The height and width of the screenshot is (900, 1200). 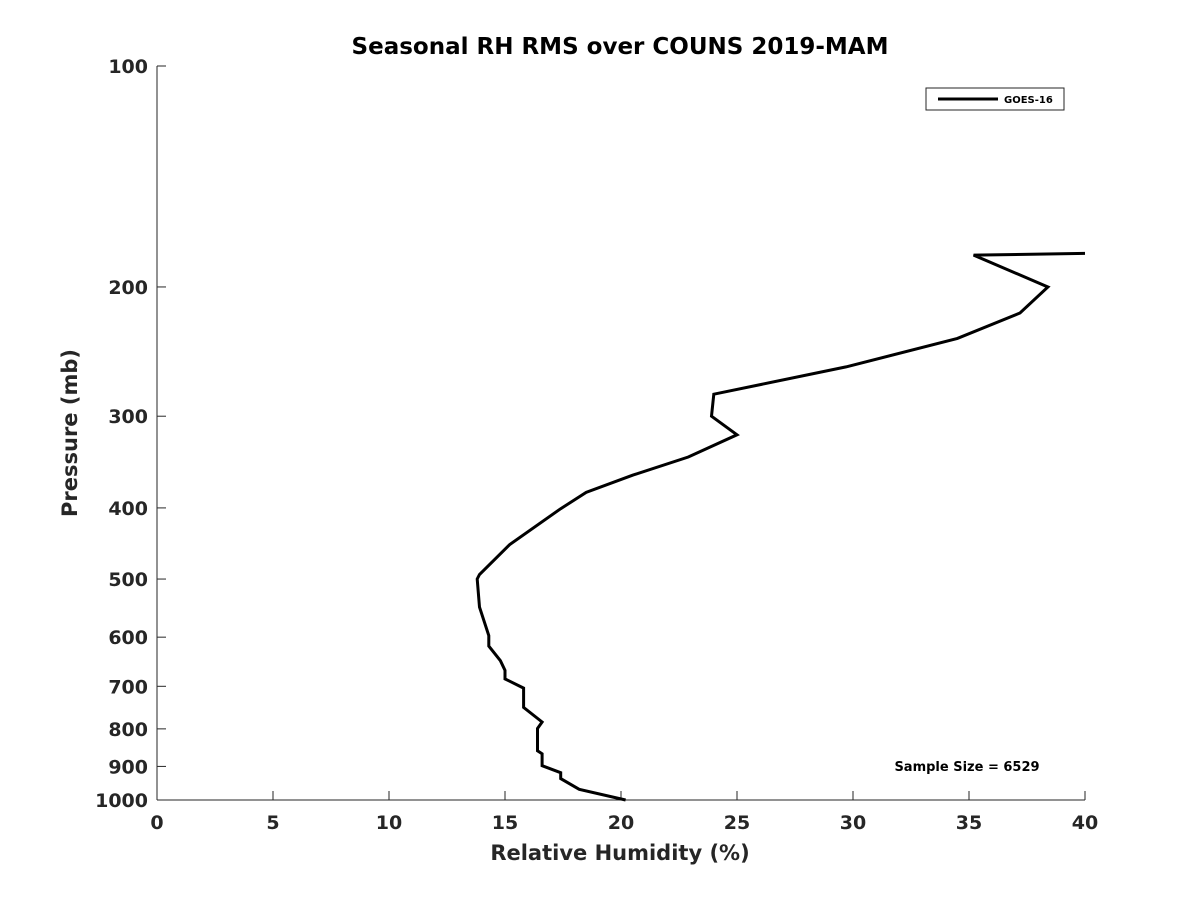 I want to click on sample-size-annotation: Sample Size = 6529, so click(x=966, y=767).